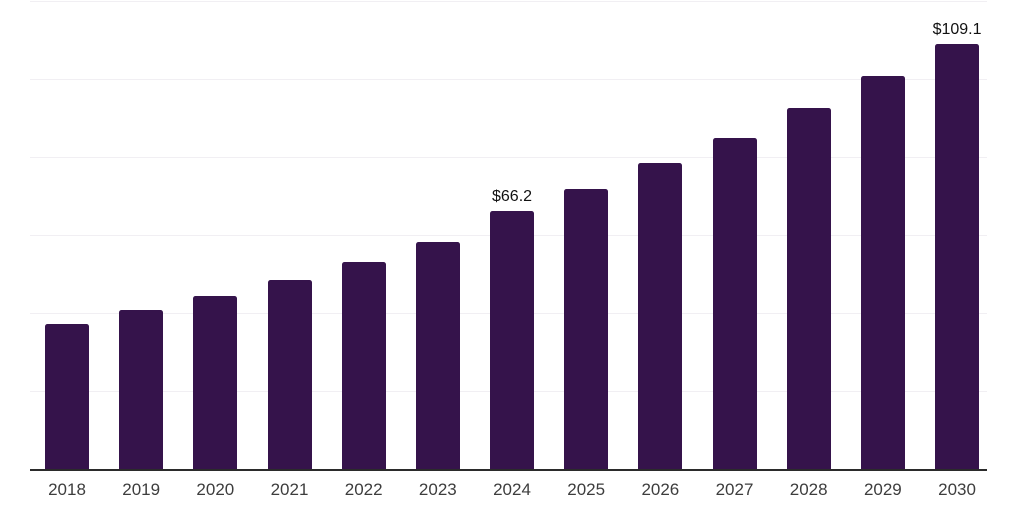 This screenshot has width=1024, height=512. I want to click on tick-label-2020: 2020, so click(215, 489).